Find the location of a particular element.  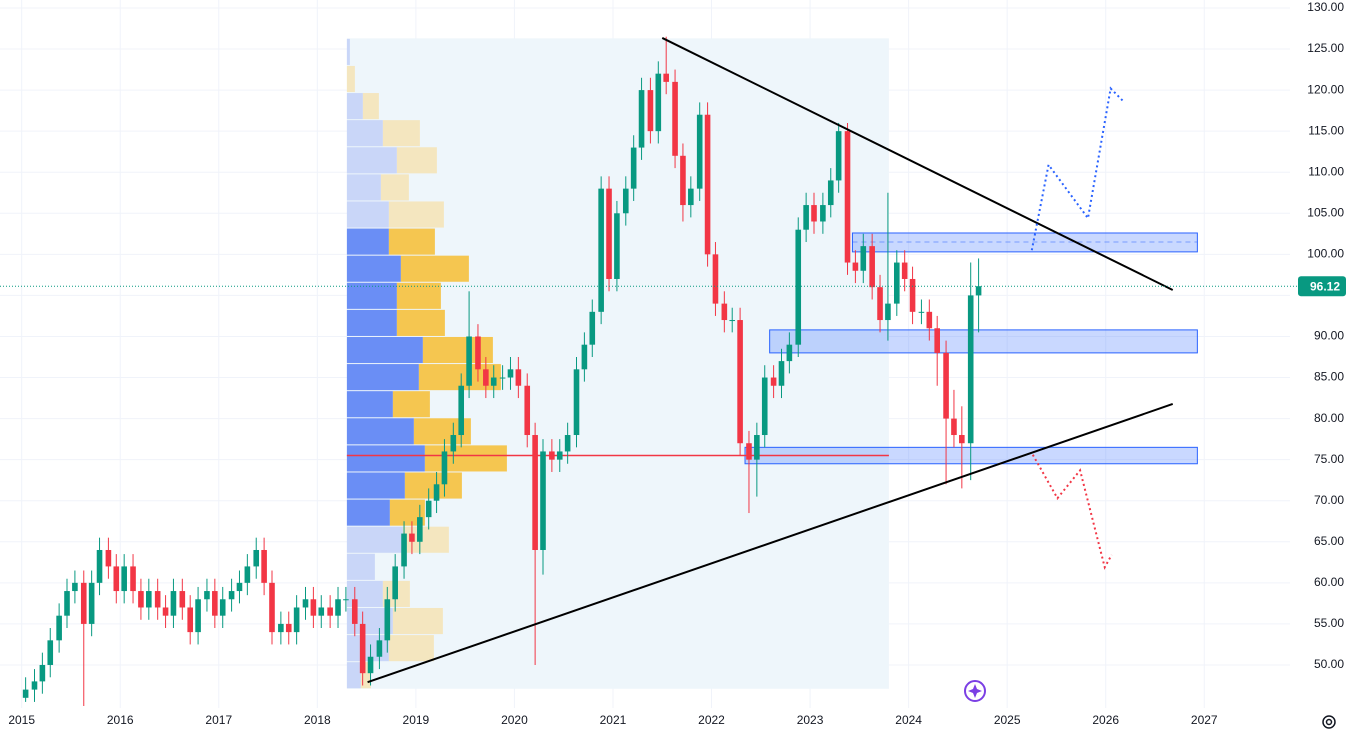

y-tick-label: 85.00 is located at coordinates (1329, 377).